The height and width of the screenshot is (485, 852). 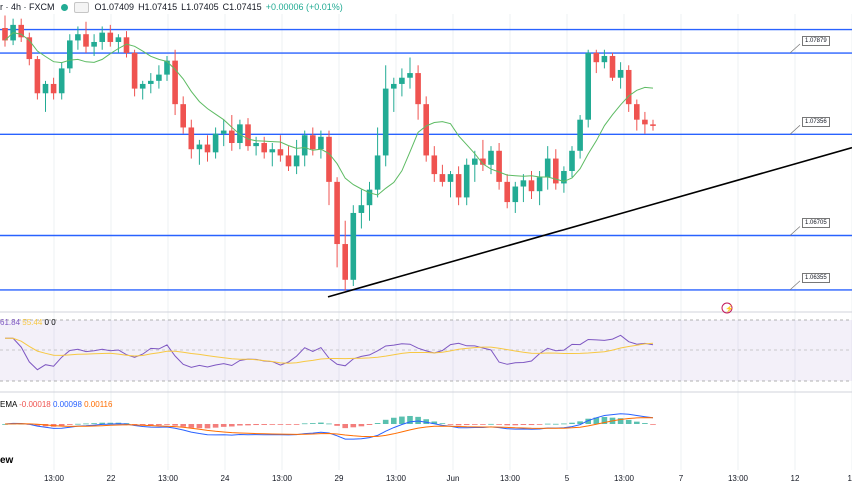 I want to click on high-value: H1.07415, so click(x=158, y=7).